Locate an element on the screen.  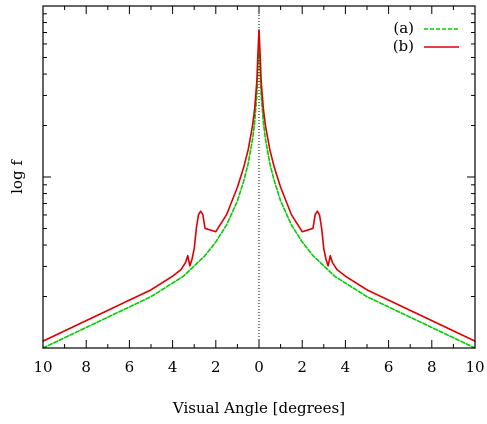
x-tick-label: 0 is located at coordinates (259, 367).